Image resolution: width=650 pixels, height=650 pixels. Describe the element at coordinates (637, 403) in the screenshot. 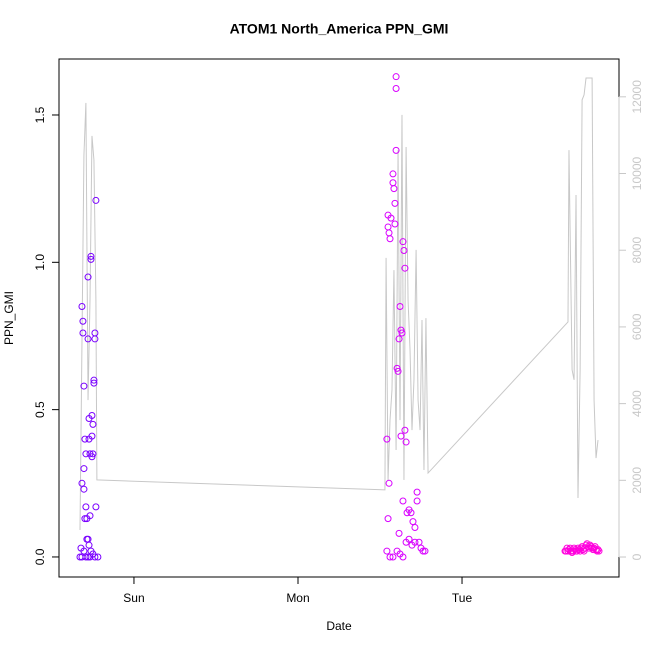

I see `y2-tick-label: 4000` at that location.